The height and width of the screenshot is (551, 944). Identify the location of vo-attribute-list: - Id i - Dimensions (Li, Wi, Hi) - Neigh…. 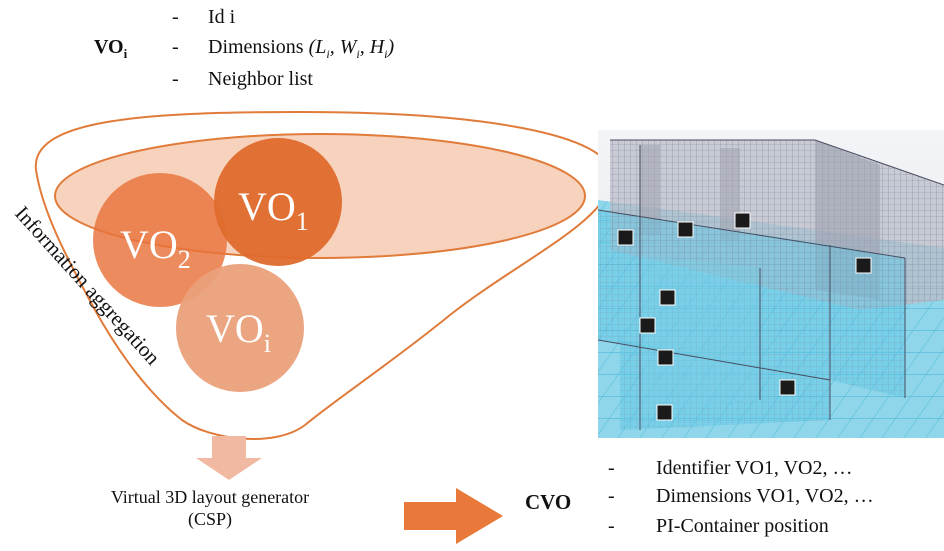
(337, 52).